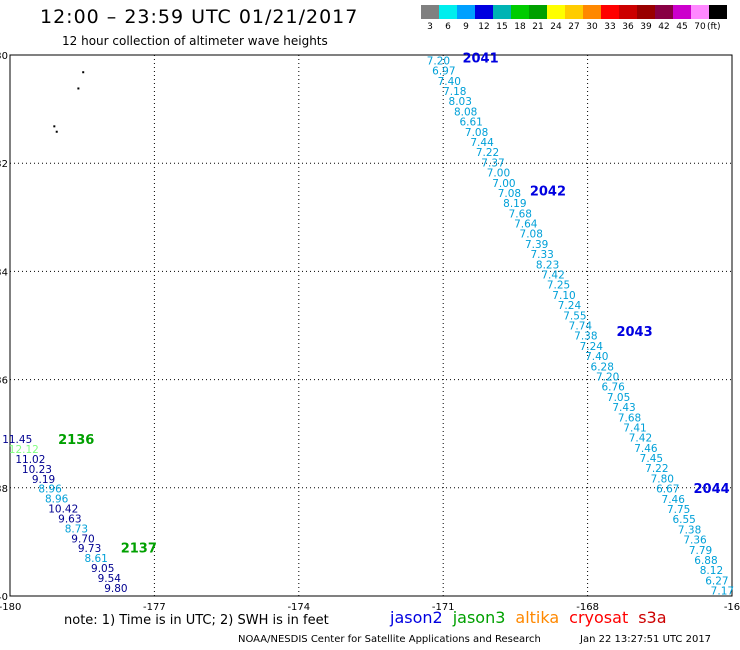 The height and width of the screenshot is (650, 740). Describe the element at coordinates (722, 592) in the screenshot. I see `wave-height-value: 7.17` at that location.